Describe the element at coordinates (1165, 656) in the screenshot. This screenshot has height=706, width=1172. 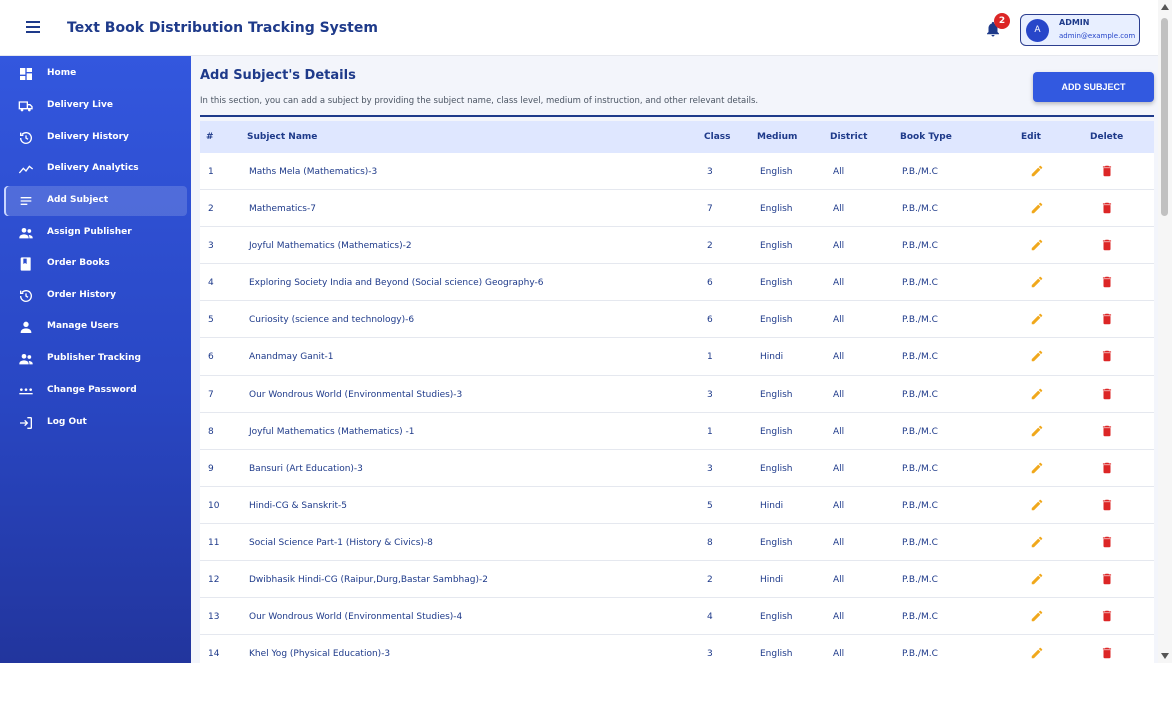
I see `scroll-down-arrow-icon` at that location.